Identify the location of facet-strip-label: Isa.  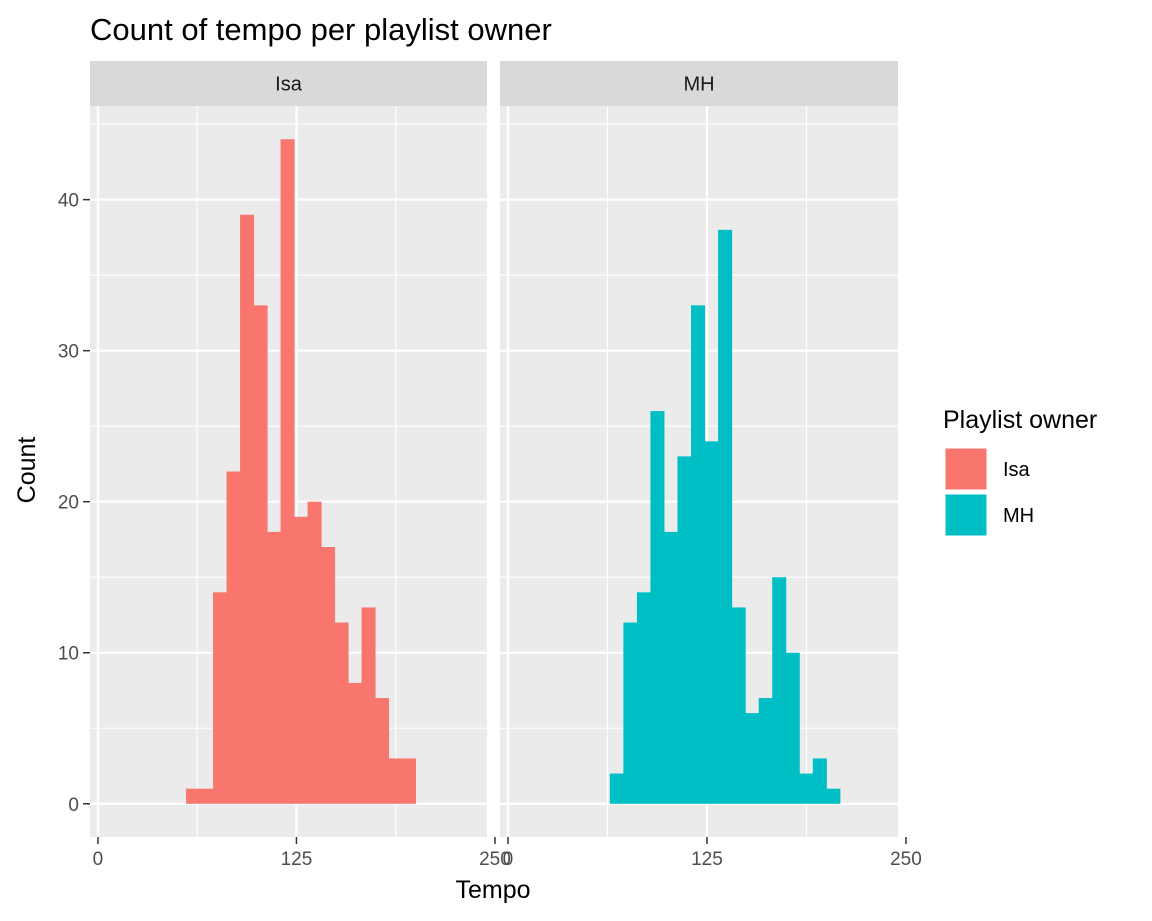
(289, 85).